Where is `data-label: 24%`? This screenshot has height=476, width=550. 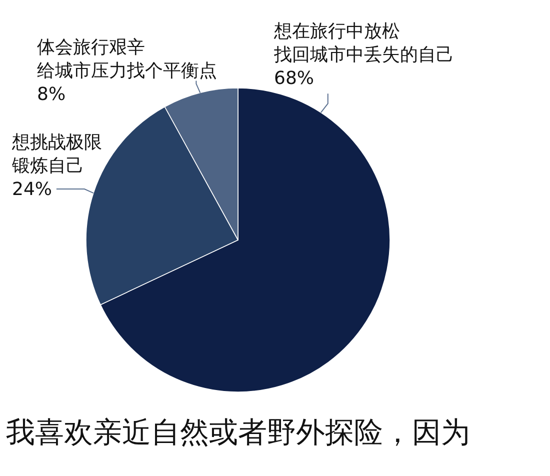
data-label: 24% is located at coordinates (32, 189).